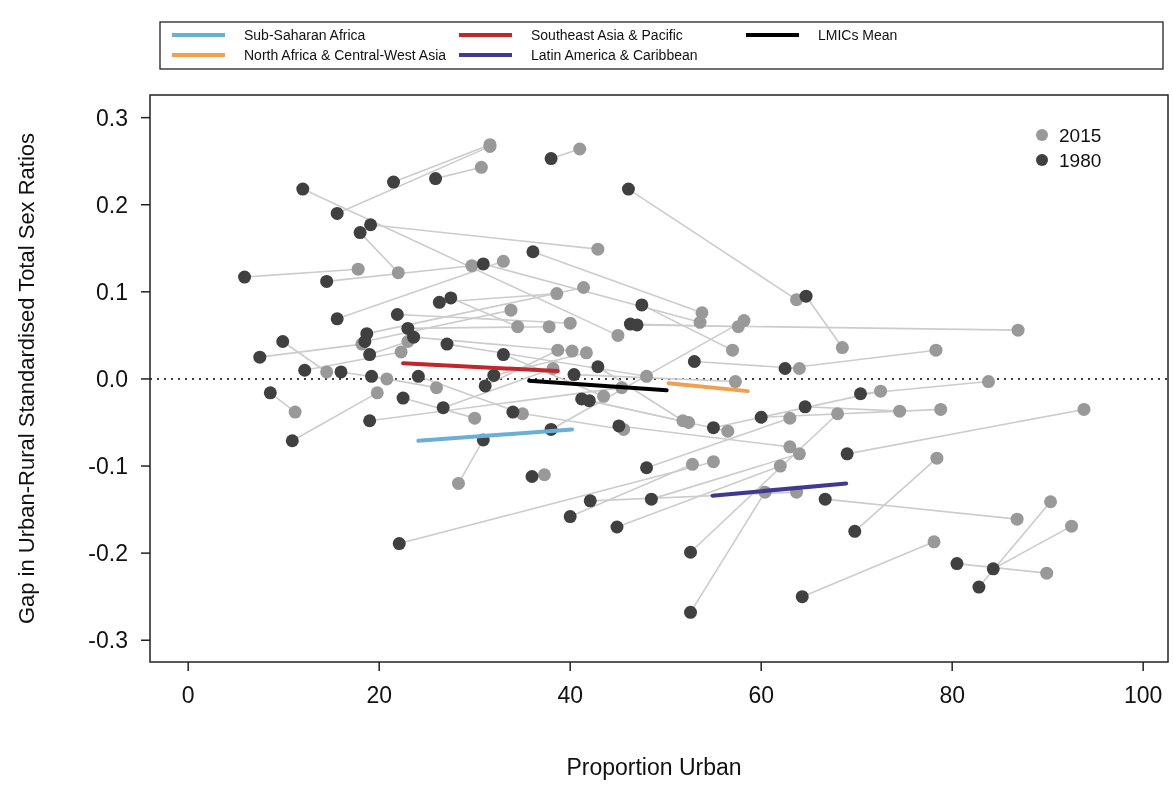  What do you see at coordinates (379, 695) in the screenshot?
I see `x-tick-label: 20` at bounding box center [379, 695].